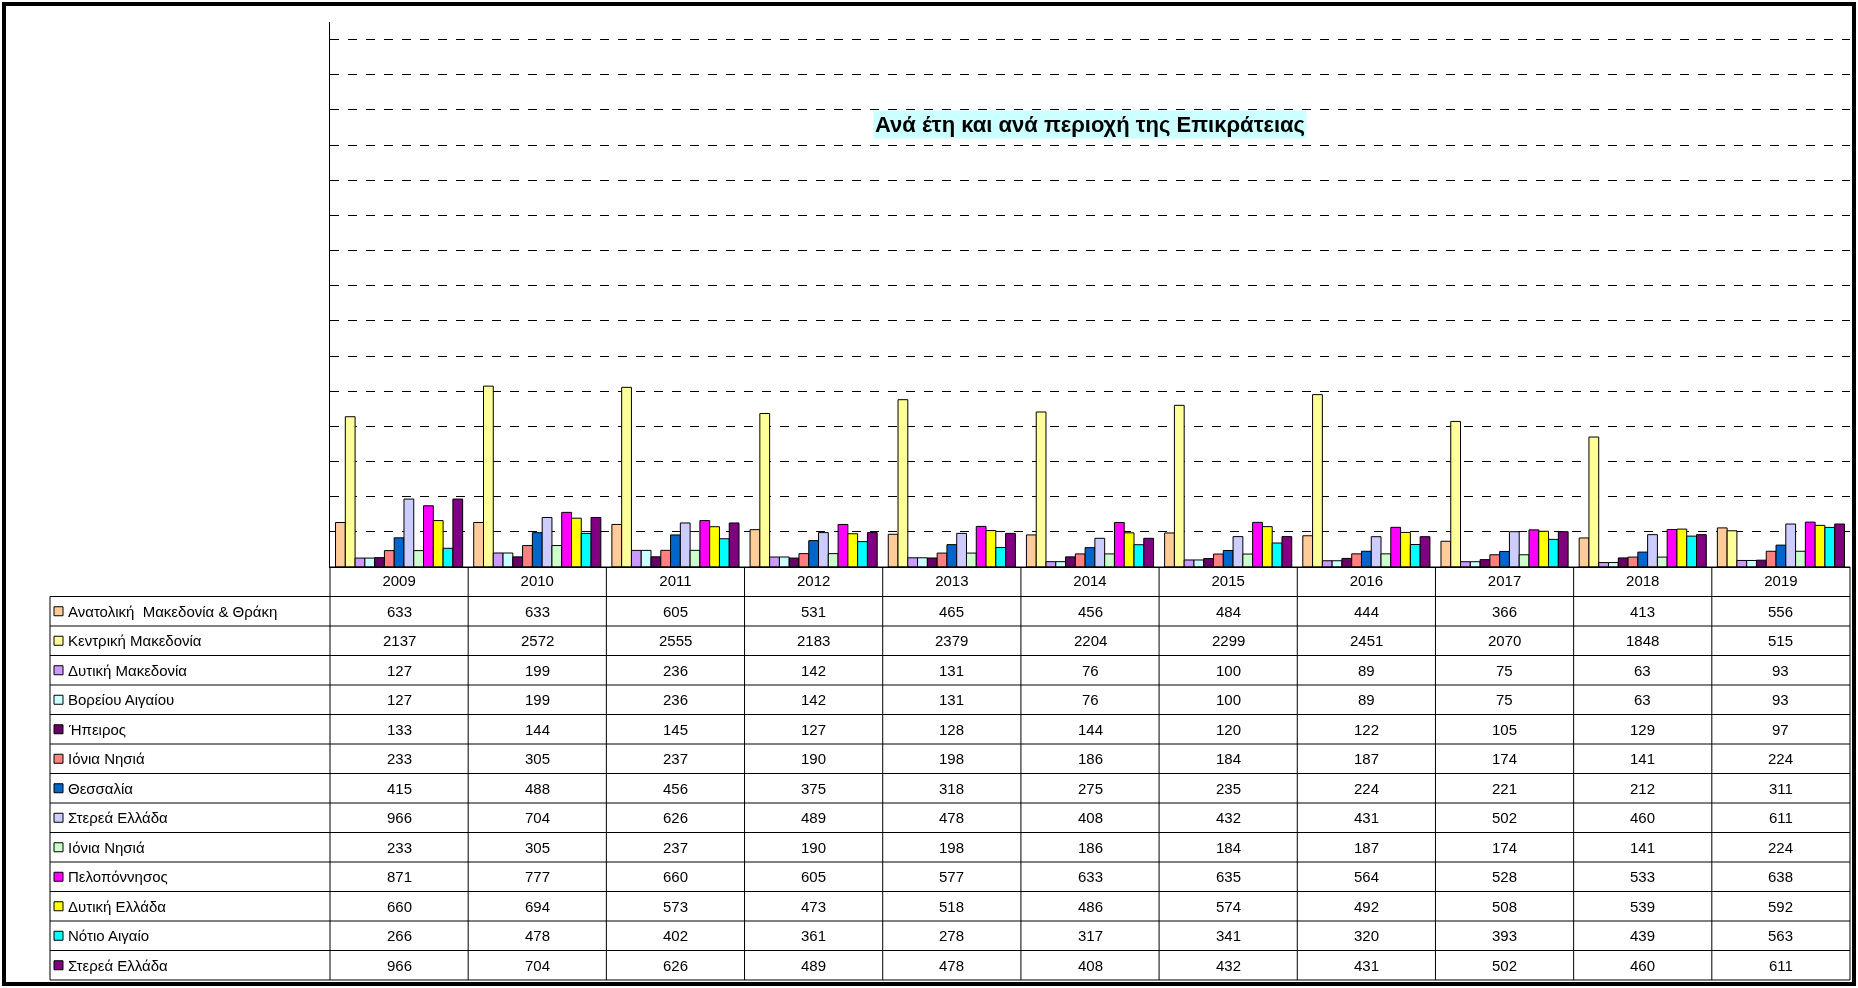 This screenshot has width=1858, height=988. Describe the element at coordinates (1229, 876) in the screenshot. I see `data-label: 635` at that location.